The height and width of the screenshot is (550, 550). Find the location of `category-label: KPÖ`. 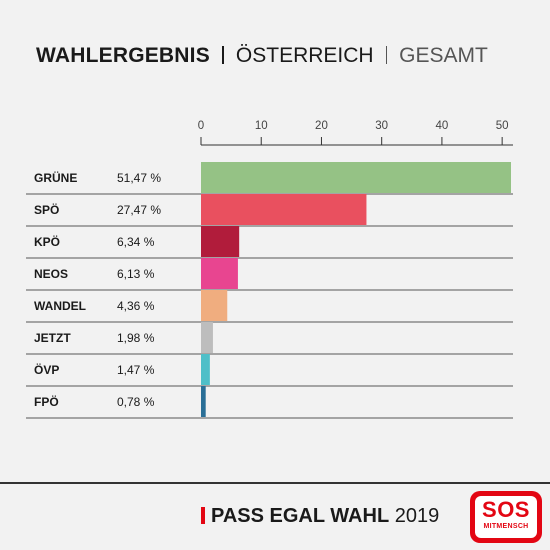

category-label: KPÖ is located at coordinates (47, 241).